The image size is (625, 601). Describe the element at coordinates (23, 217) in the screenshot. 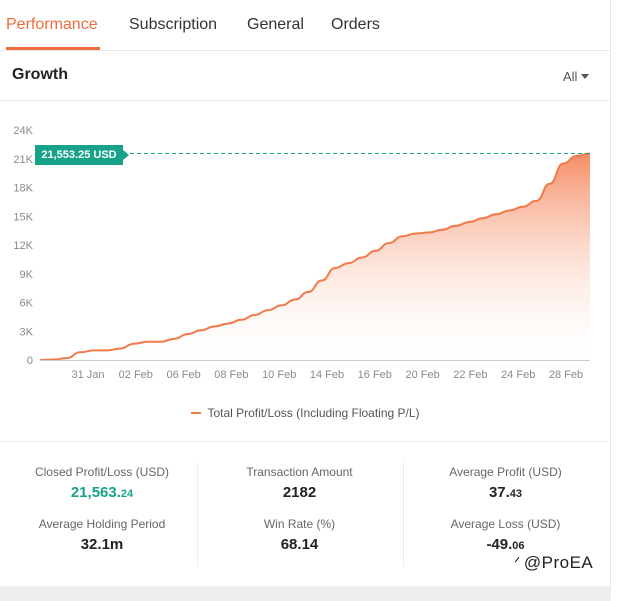

I see `y-tick-label: 15K` at that location.